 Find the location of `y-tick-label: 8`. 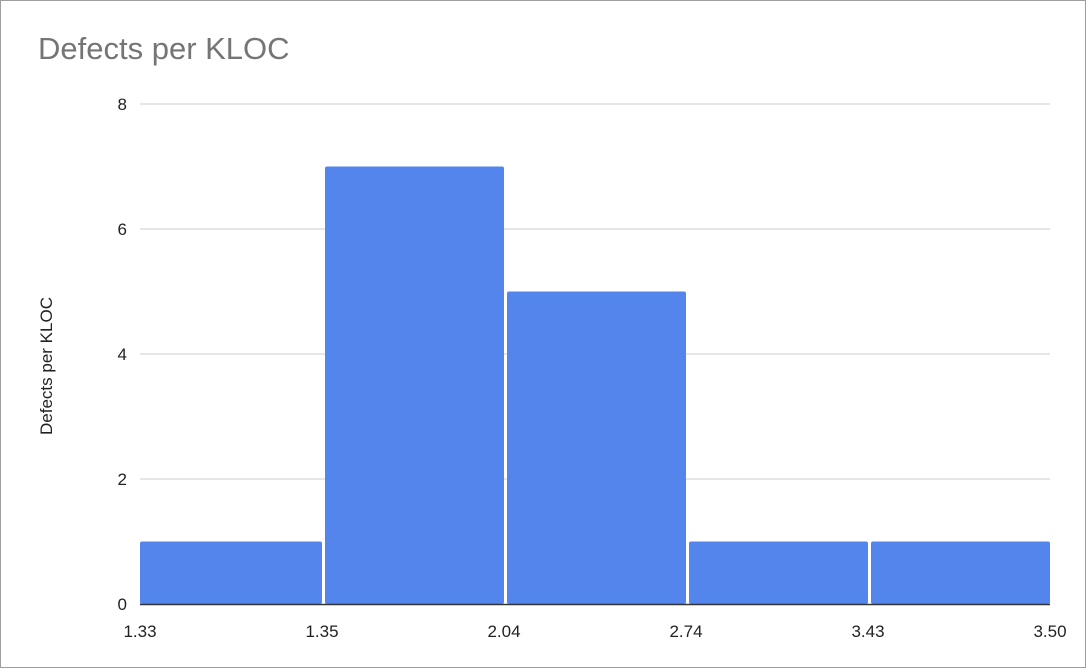

y-tick-label: 8 is located at coordinates (122, 104).